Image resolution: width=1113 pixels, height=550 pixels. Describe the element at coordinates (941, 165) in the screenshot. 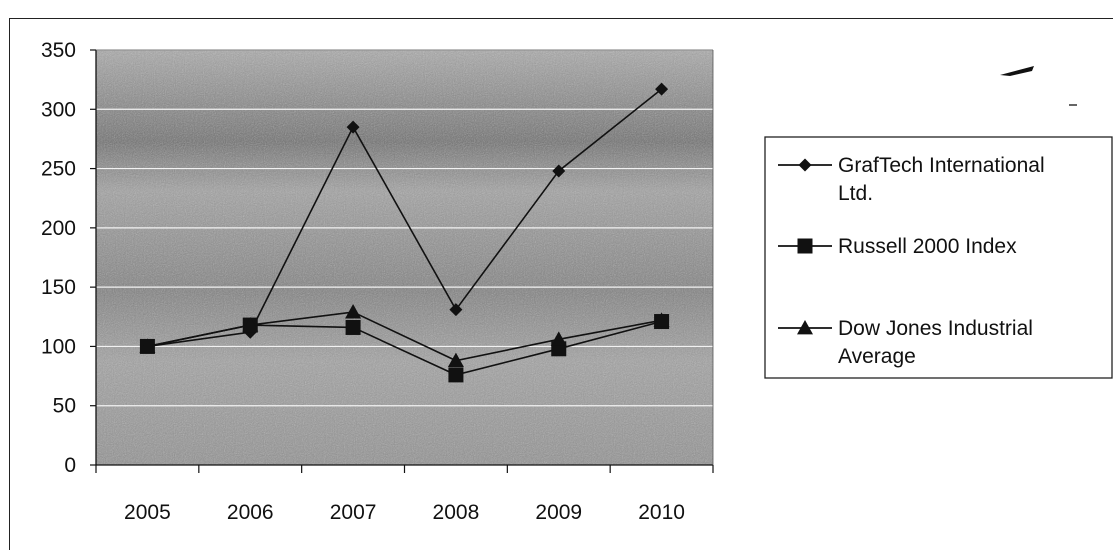

I see `legend-label: GrafTech International` at that location.